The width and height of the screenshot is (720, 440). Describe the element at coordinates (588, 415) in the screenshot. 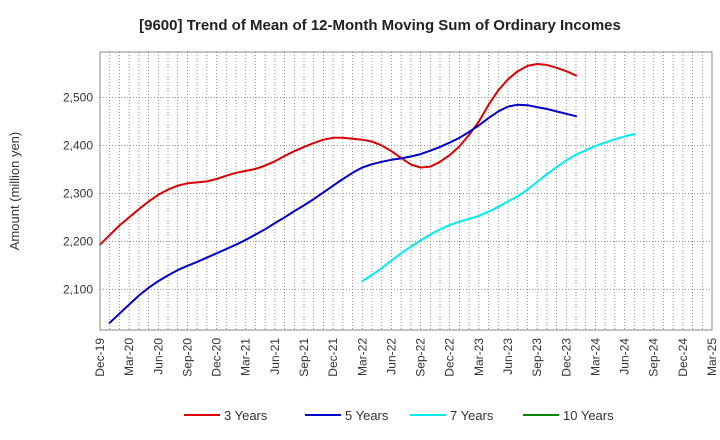

I see `legend-label: 10 Years` at that location.